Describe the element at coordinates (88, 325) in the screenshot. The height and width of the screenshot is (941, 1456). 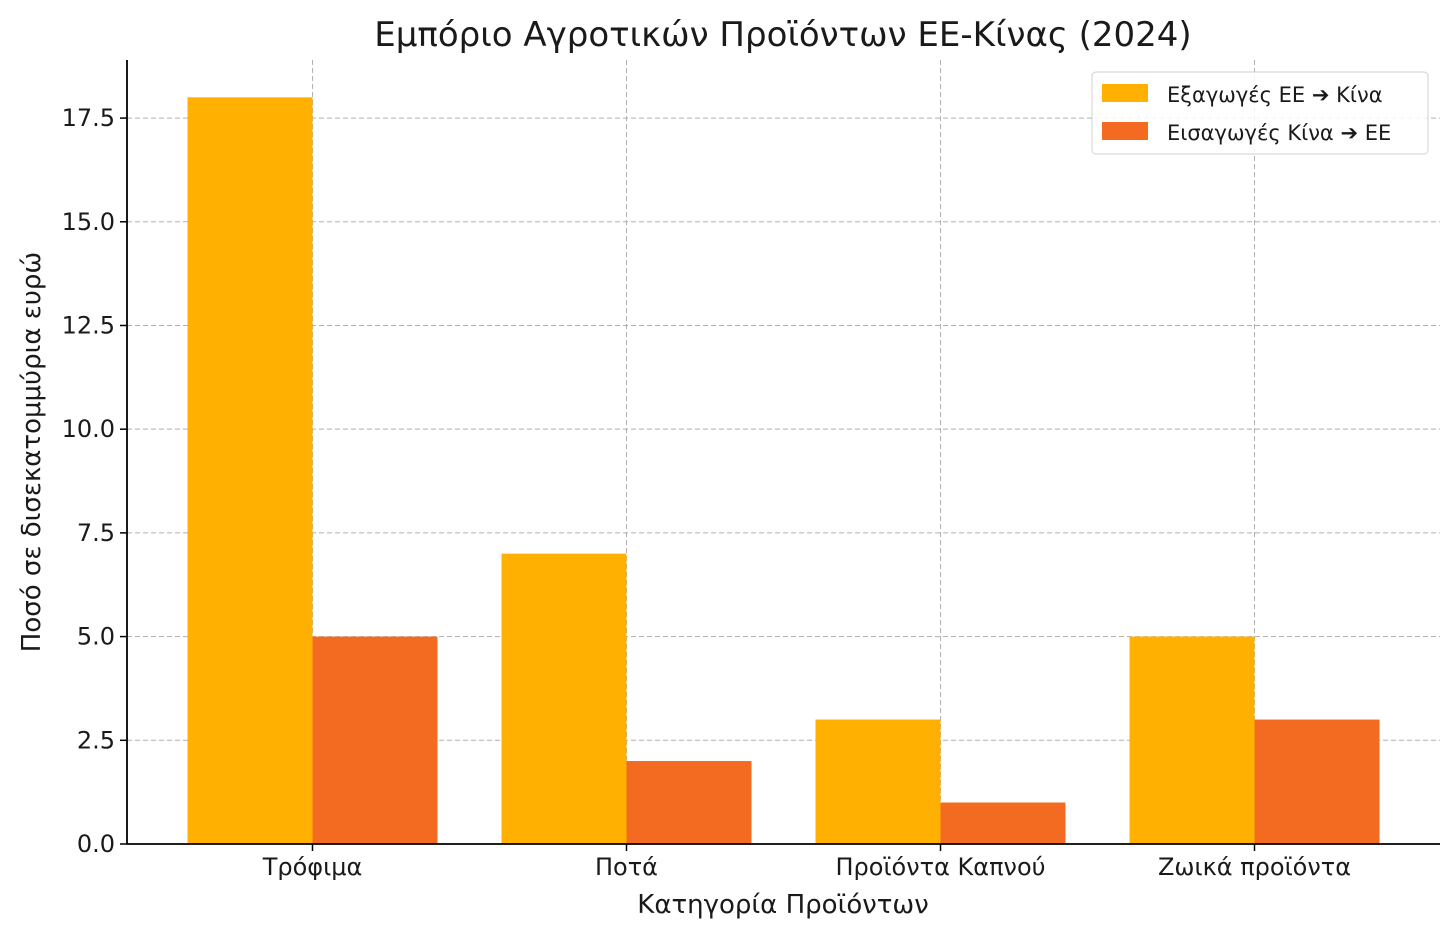
I see `y-tick-label: 12.5` at that location.